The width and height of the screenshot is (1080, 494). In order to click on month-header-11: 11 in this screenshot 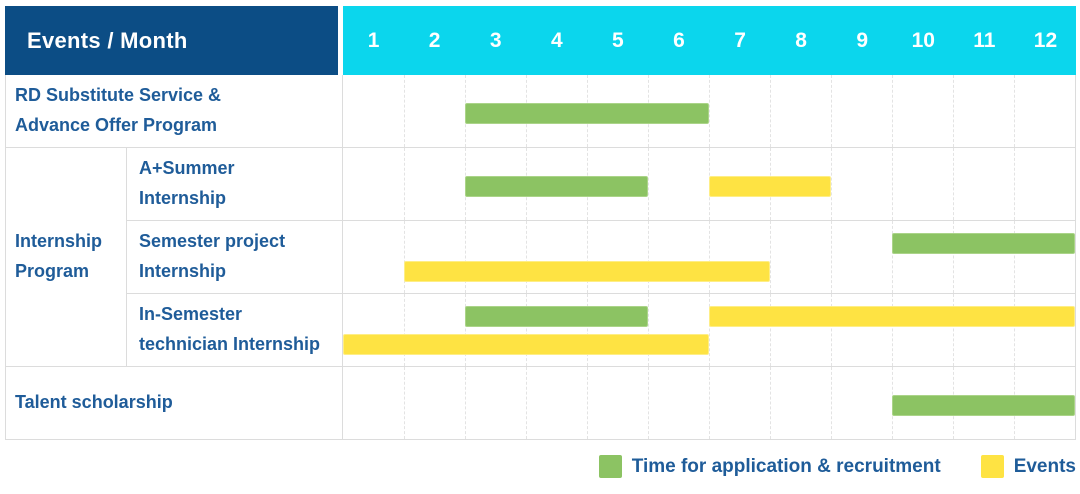, I will do `click(984, 40)`.